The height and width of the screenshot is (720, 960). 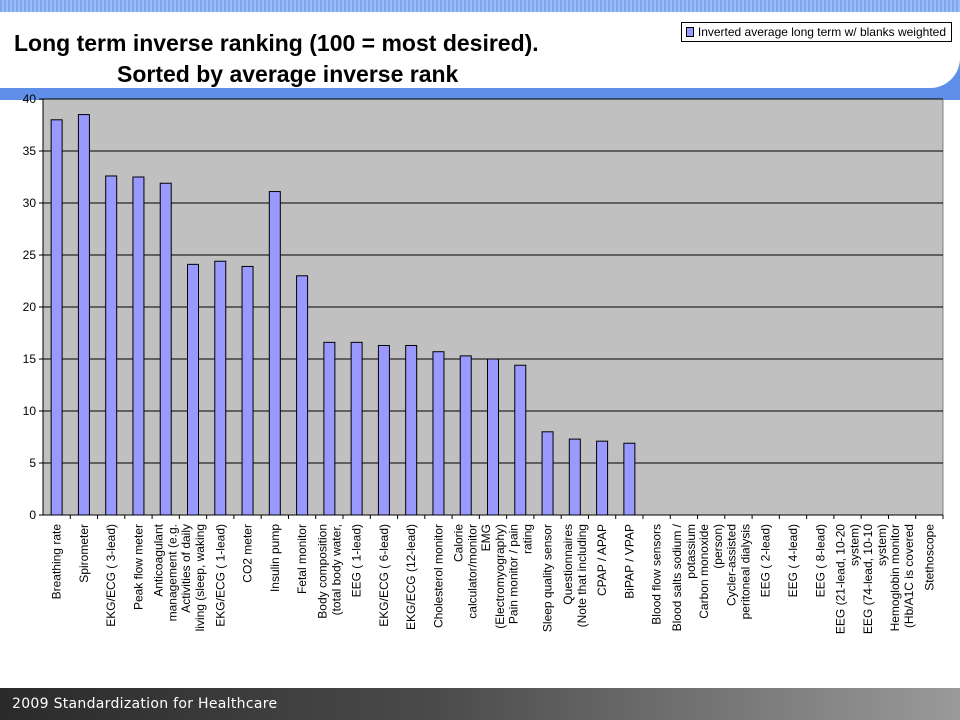 What do you see at coordinates (895, 577) in the screenshot?
I see `x-tick-label: Hemoglobin monitor` at bounding box center [895, 577].